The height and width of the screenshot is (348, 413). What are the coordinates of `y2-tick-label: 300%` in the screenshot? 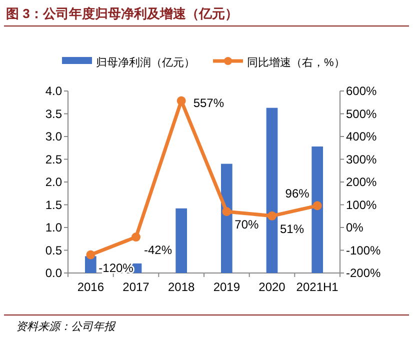 It's located at (362, 159).